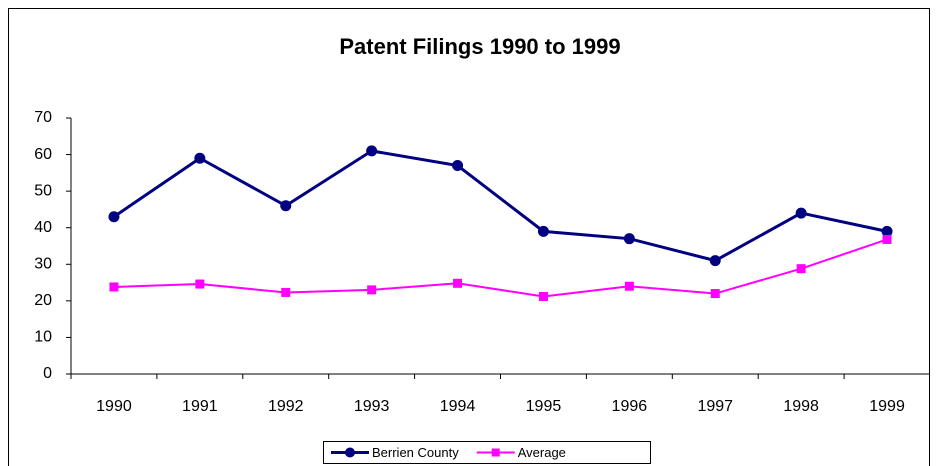  What do you see at coordinates (542, 452) in the screenshot?
I see `legend-label: Average` at bounding box center [542, 452].